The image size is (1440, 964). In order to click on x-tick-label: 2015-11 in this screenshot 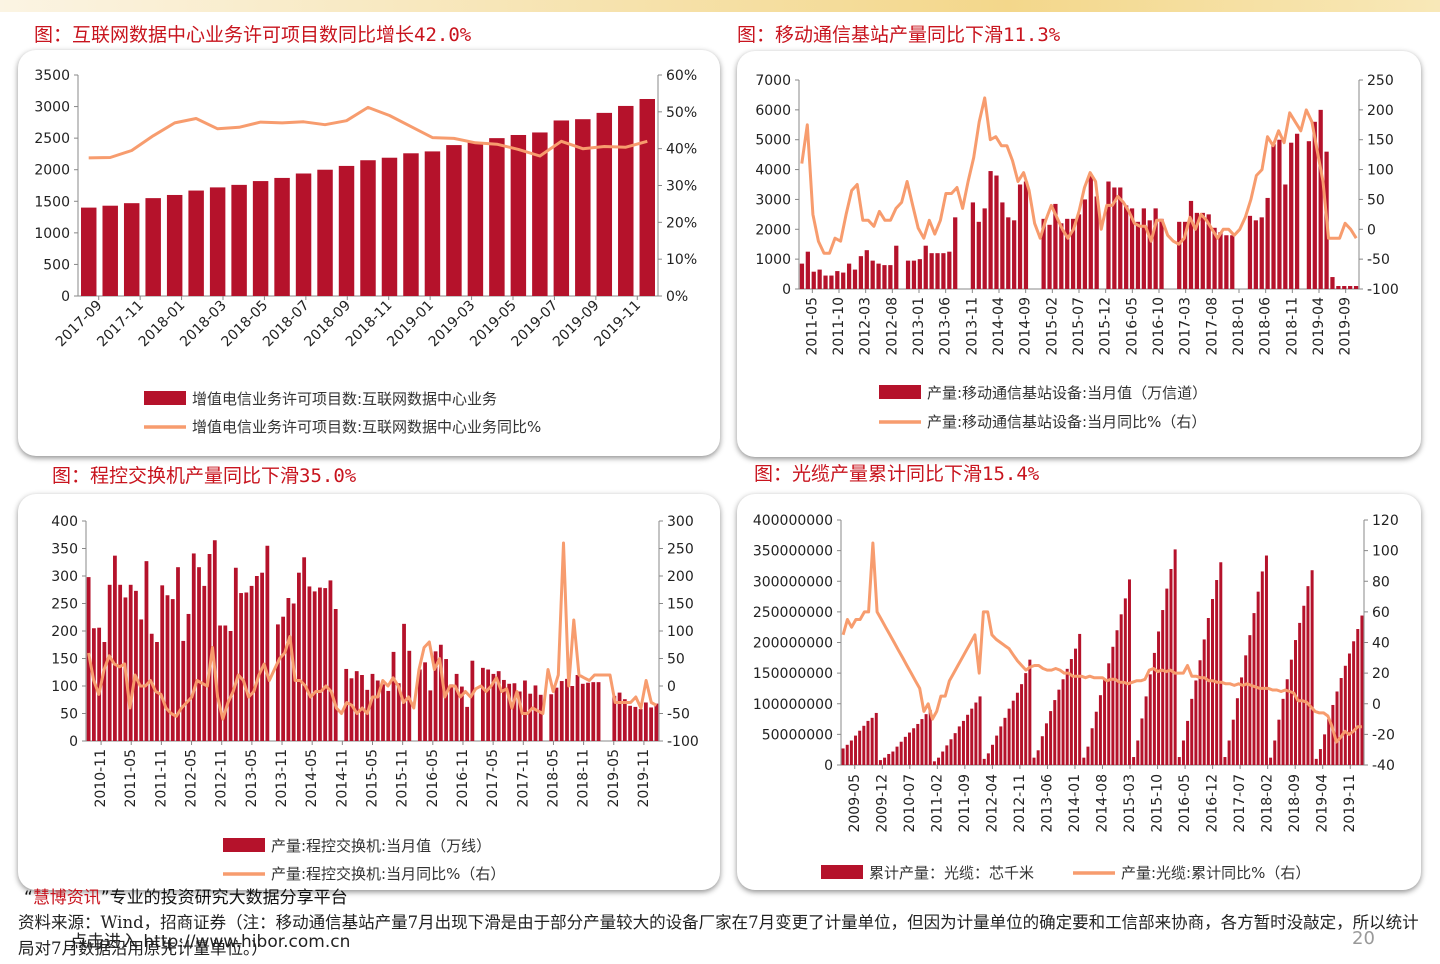, I will do `click(403, 778)`.